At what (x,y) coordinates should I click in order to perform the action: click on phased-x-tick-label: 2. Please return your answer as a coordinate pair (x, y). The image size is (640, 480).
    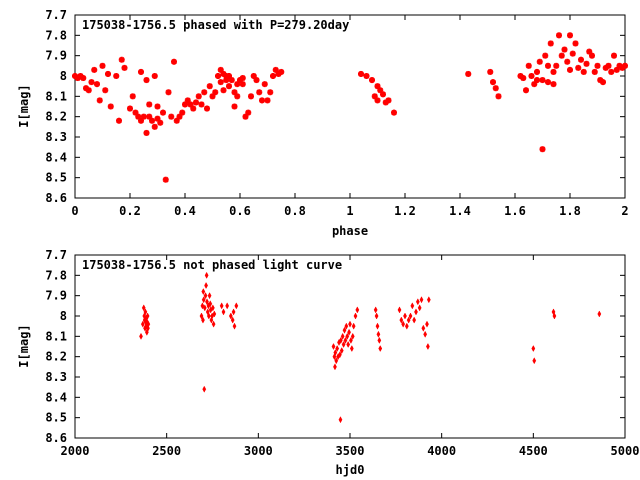
    Looking at the image, I should click on (624, 211).